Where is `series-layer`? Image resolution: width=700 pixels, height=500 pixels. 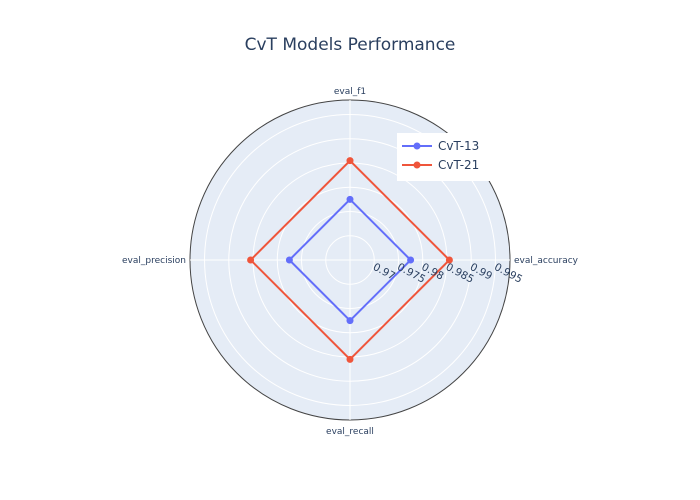
series-layer is located at coordinates (350, 260).